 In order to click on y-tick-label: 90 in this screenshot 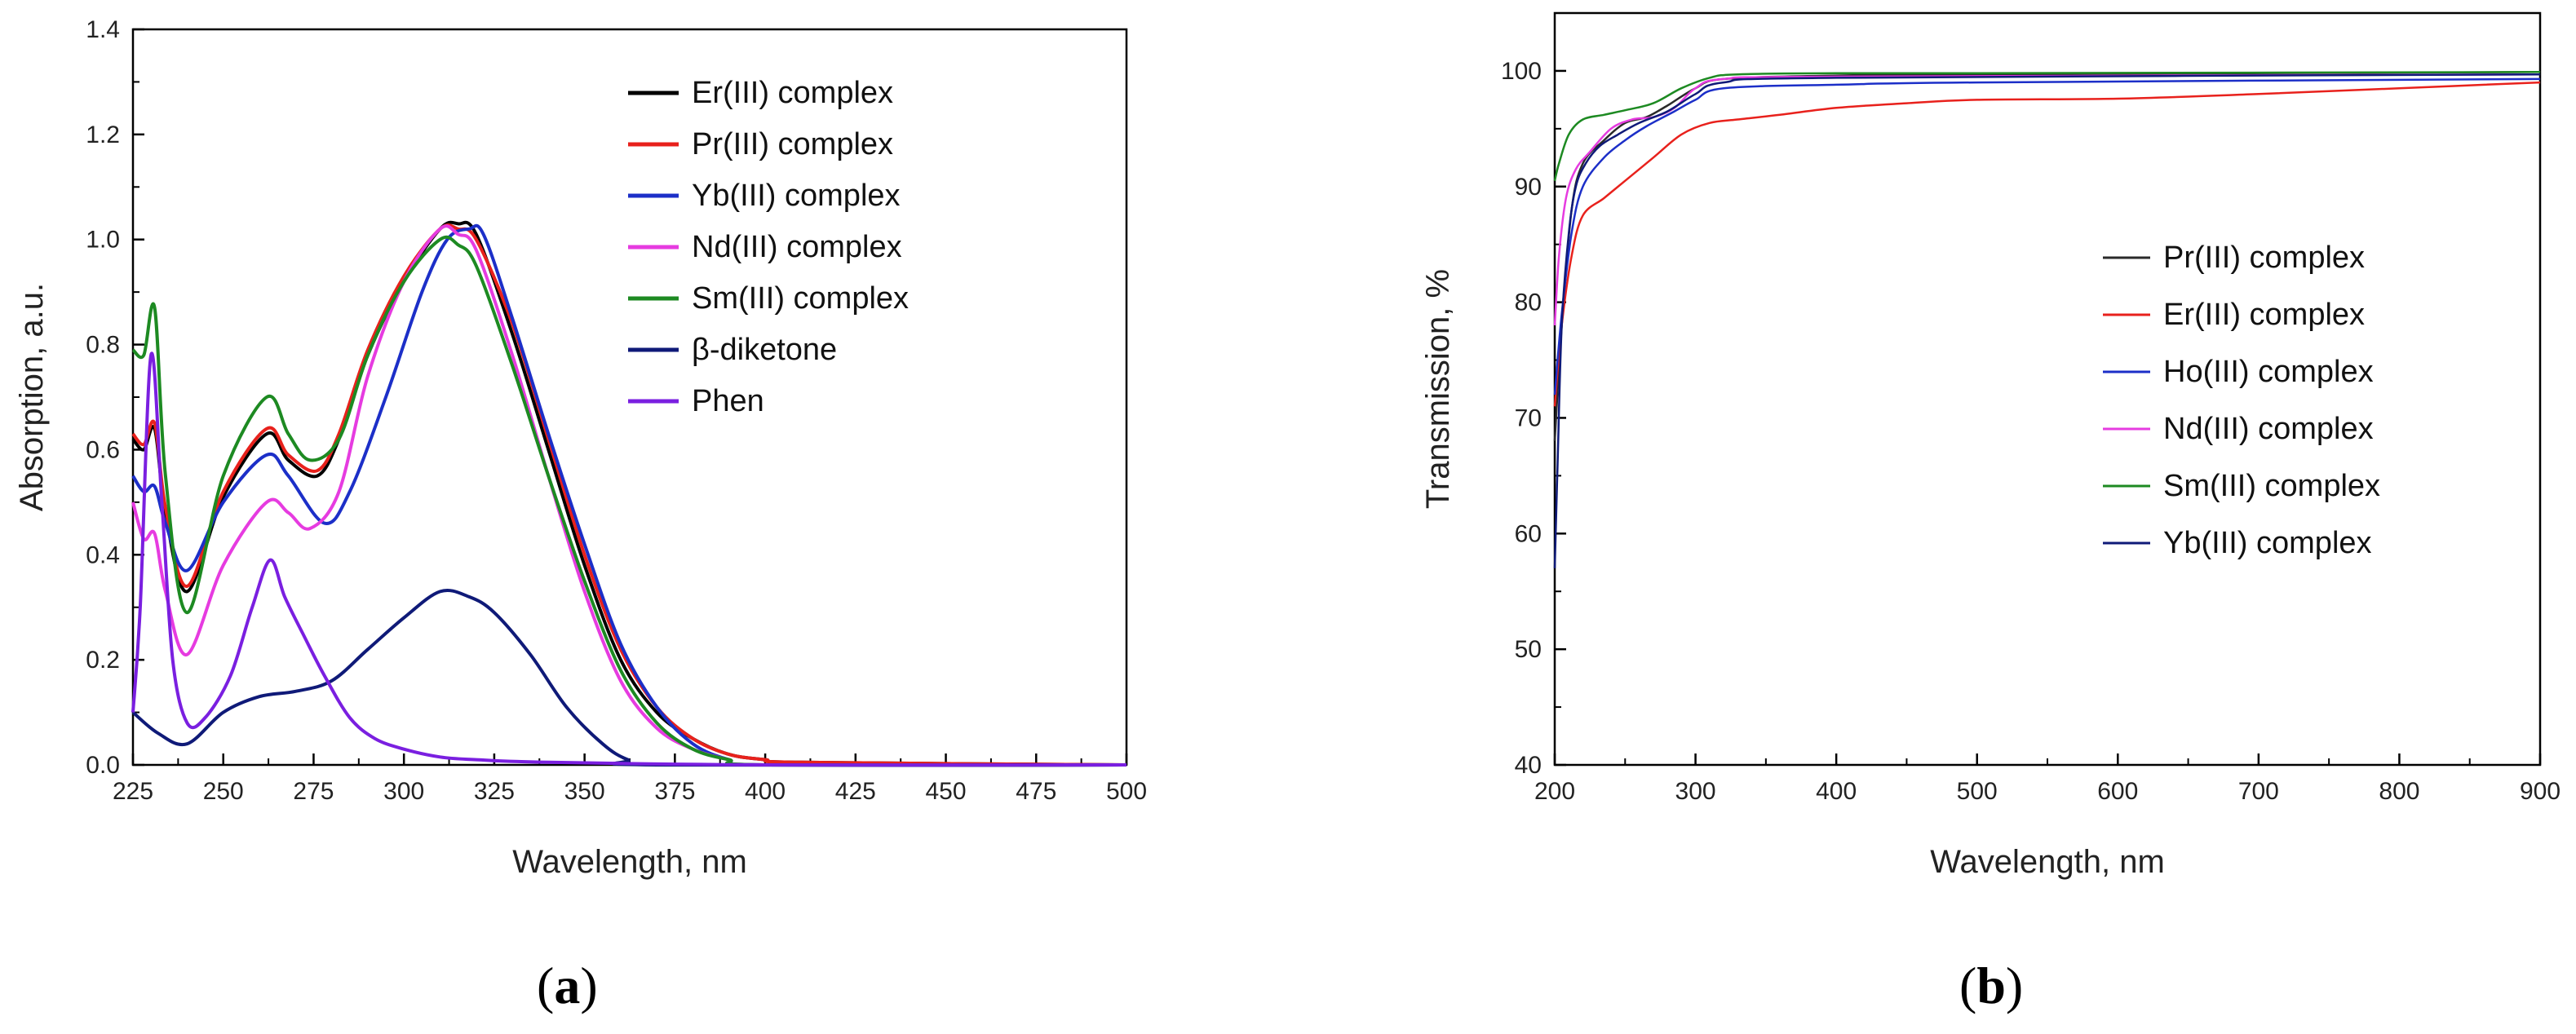, I will do `click(1528, 188)`.